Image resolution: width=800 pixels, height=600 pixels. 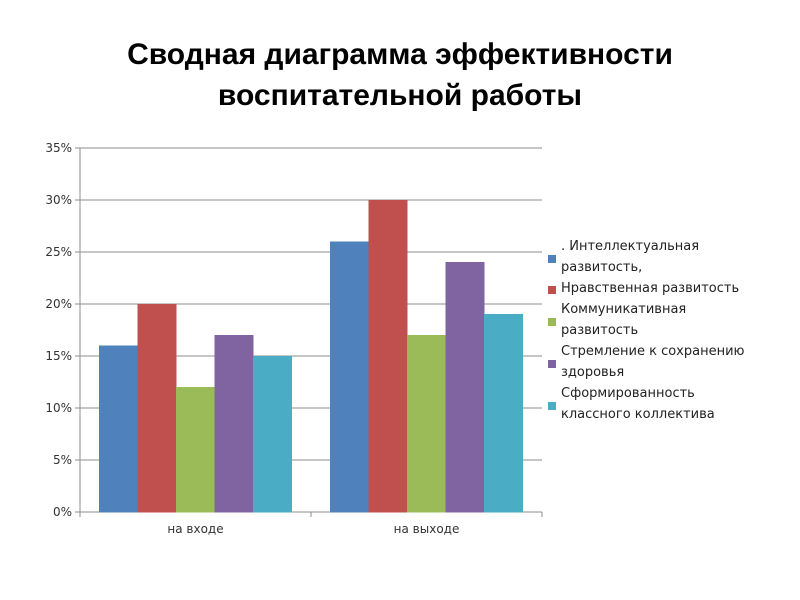 What do you see at coordinates (400, 54) in the screenshot?
I see `slide-title-line-1: Сводная диаграмма эффективности` at bounding box center [400, 54].